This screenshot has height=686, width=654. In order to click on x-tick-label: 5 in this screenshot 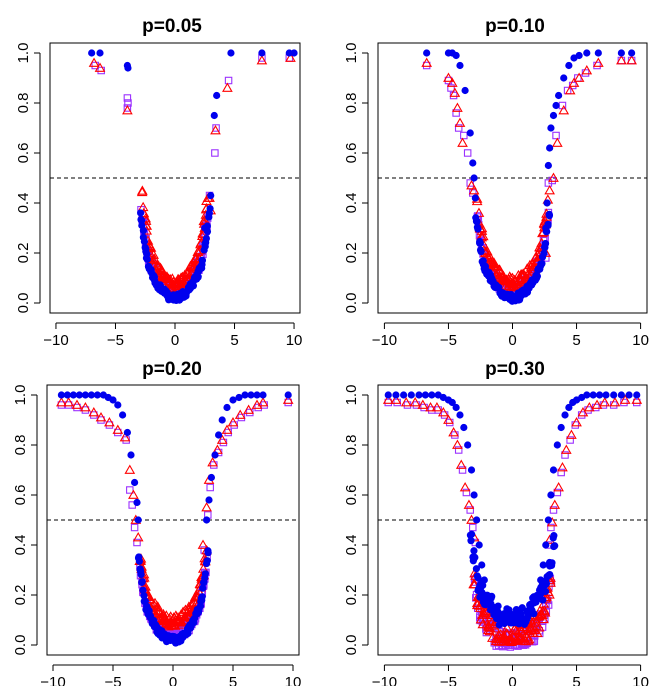, I will do `click(234, 340)`.